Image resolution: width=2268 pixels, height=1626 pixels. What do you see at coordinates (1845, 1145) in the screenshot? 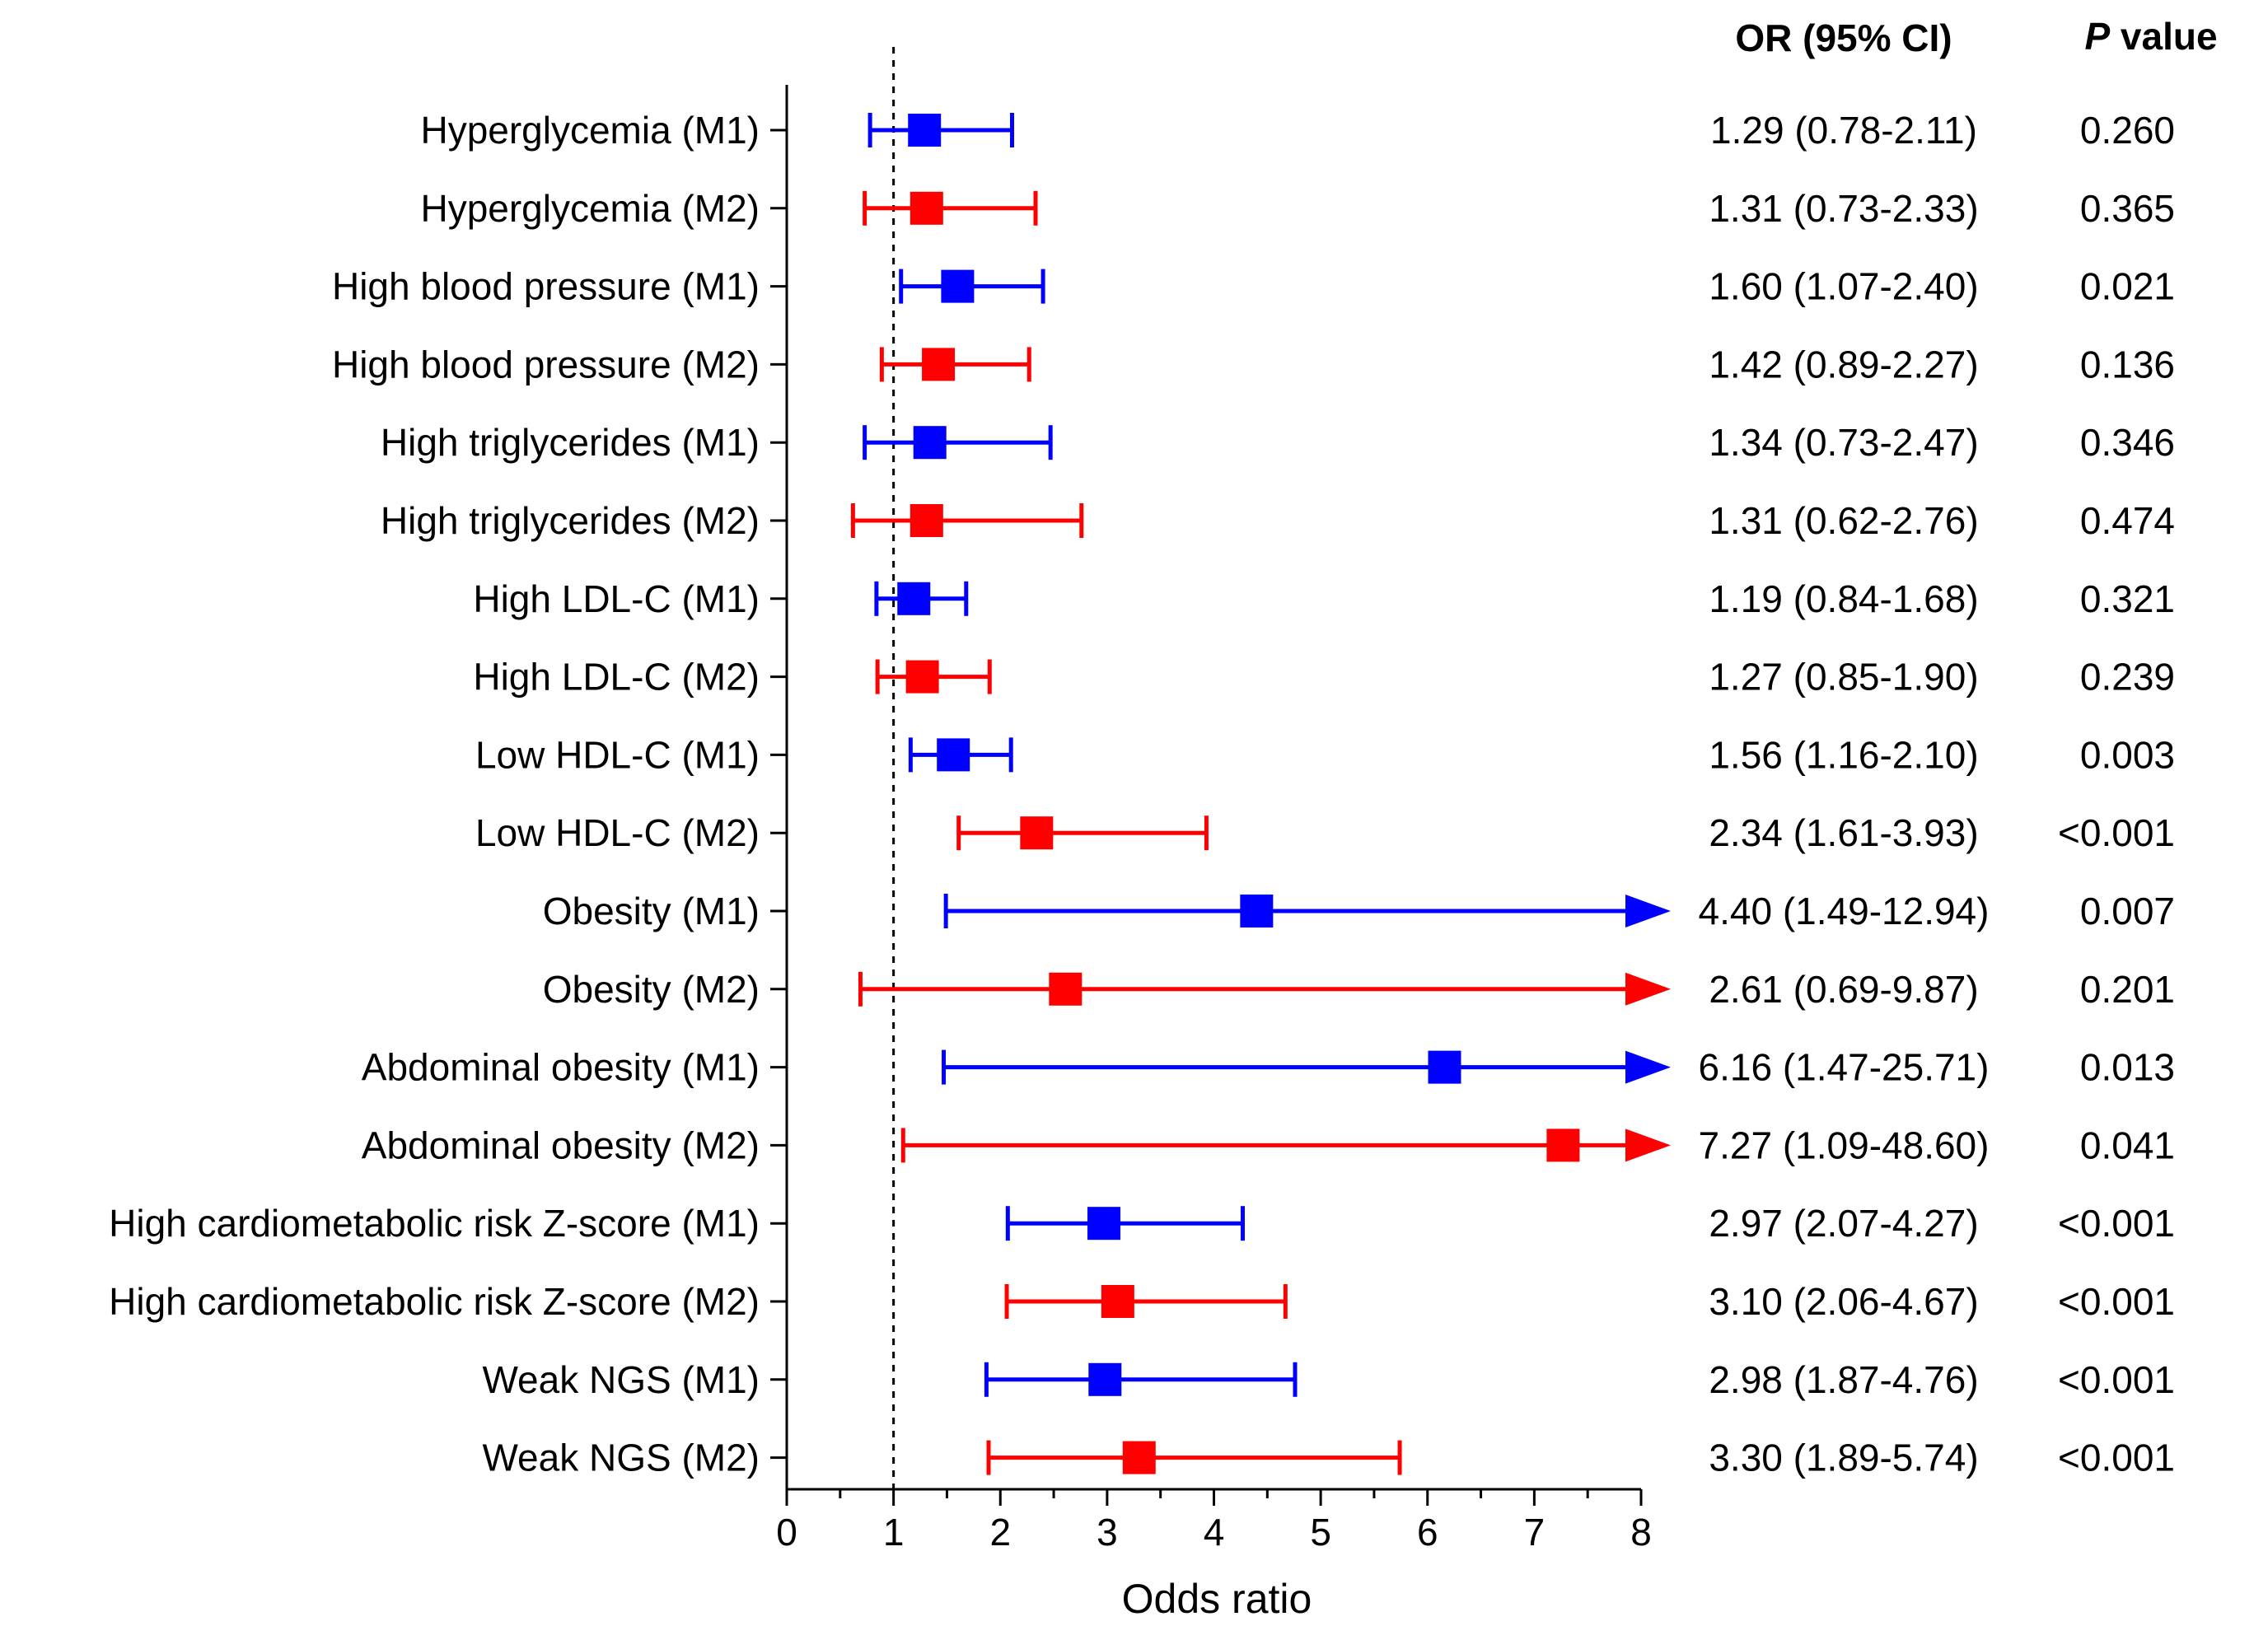
I see `or-ci-value: 7.27 (1.09-48.60)` at bounding box center [1845, 1145].